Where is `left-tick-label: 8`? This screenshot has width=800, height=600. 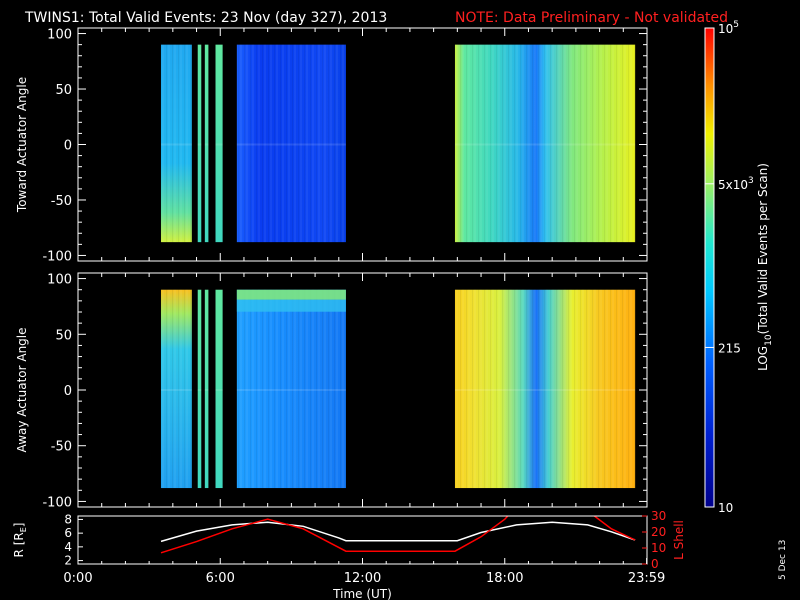 left-tick-label: 8 is located at coordinates (68, 519).